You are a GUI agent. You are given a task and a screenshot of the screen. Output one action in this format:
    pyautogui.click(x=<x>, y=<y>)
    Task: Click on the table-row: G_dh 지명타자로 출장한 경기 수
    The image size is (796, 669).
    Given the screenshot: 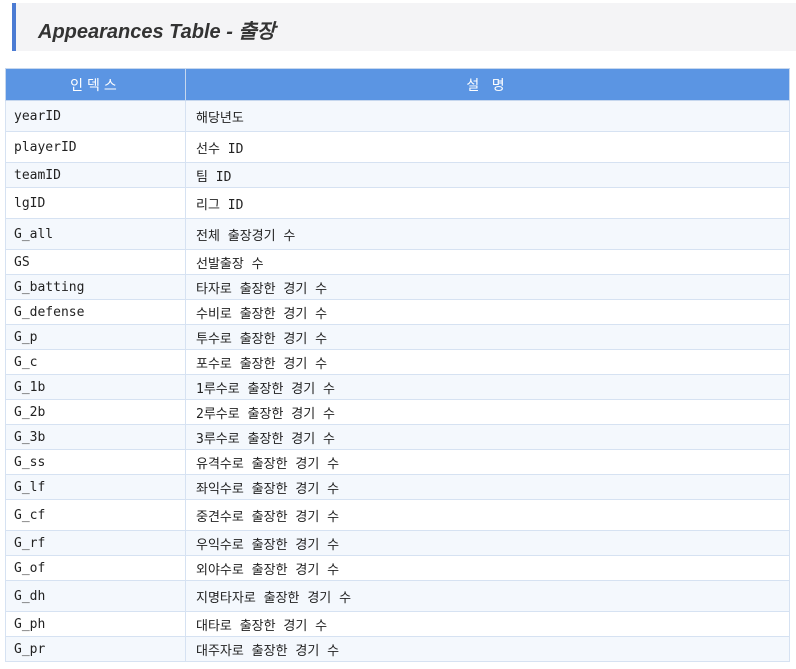 What is the action you would take?
    pyautogui.click(x=397, y=596)
    